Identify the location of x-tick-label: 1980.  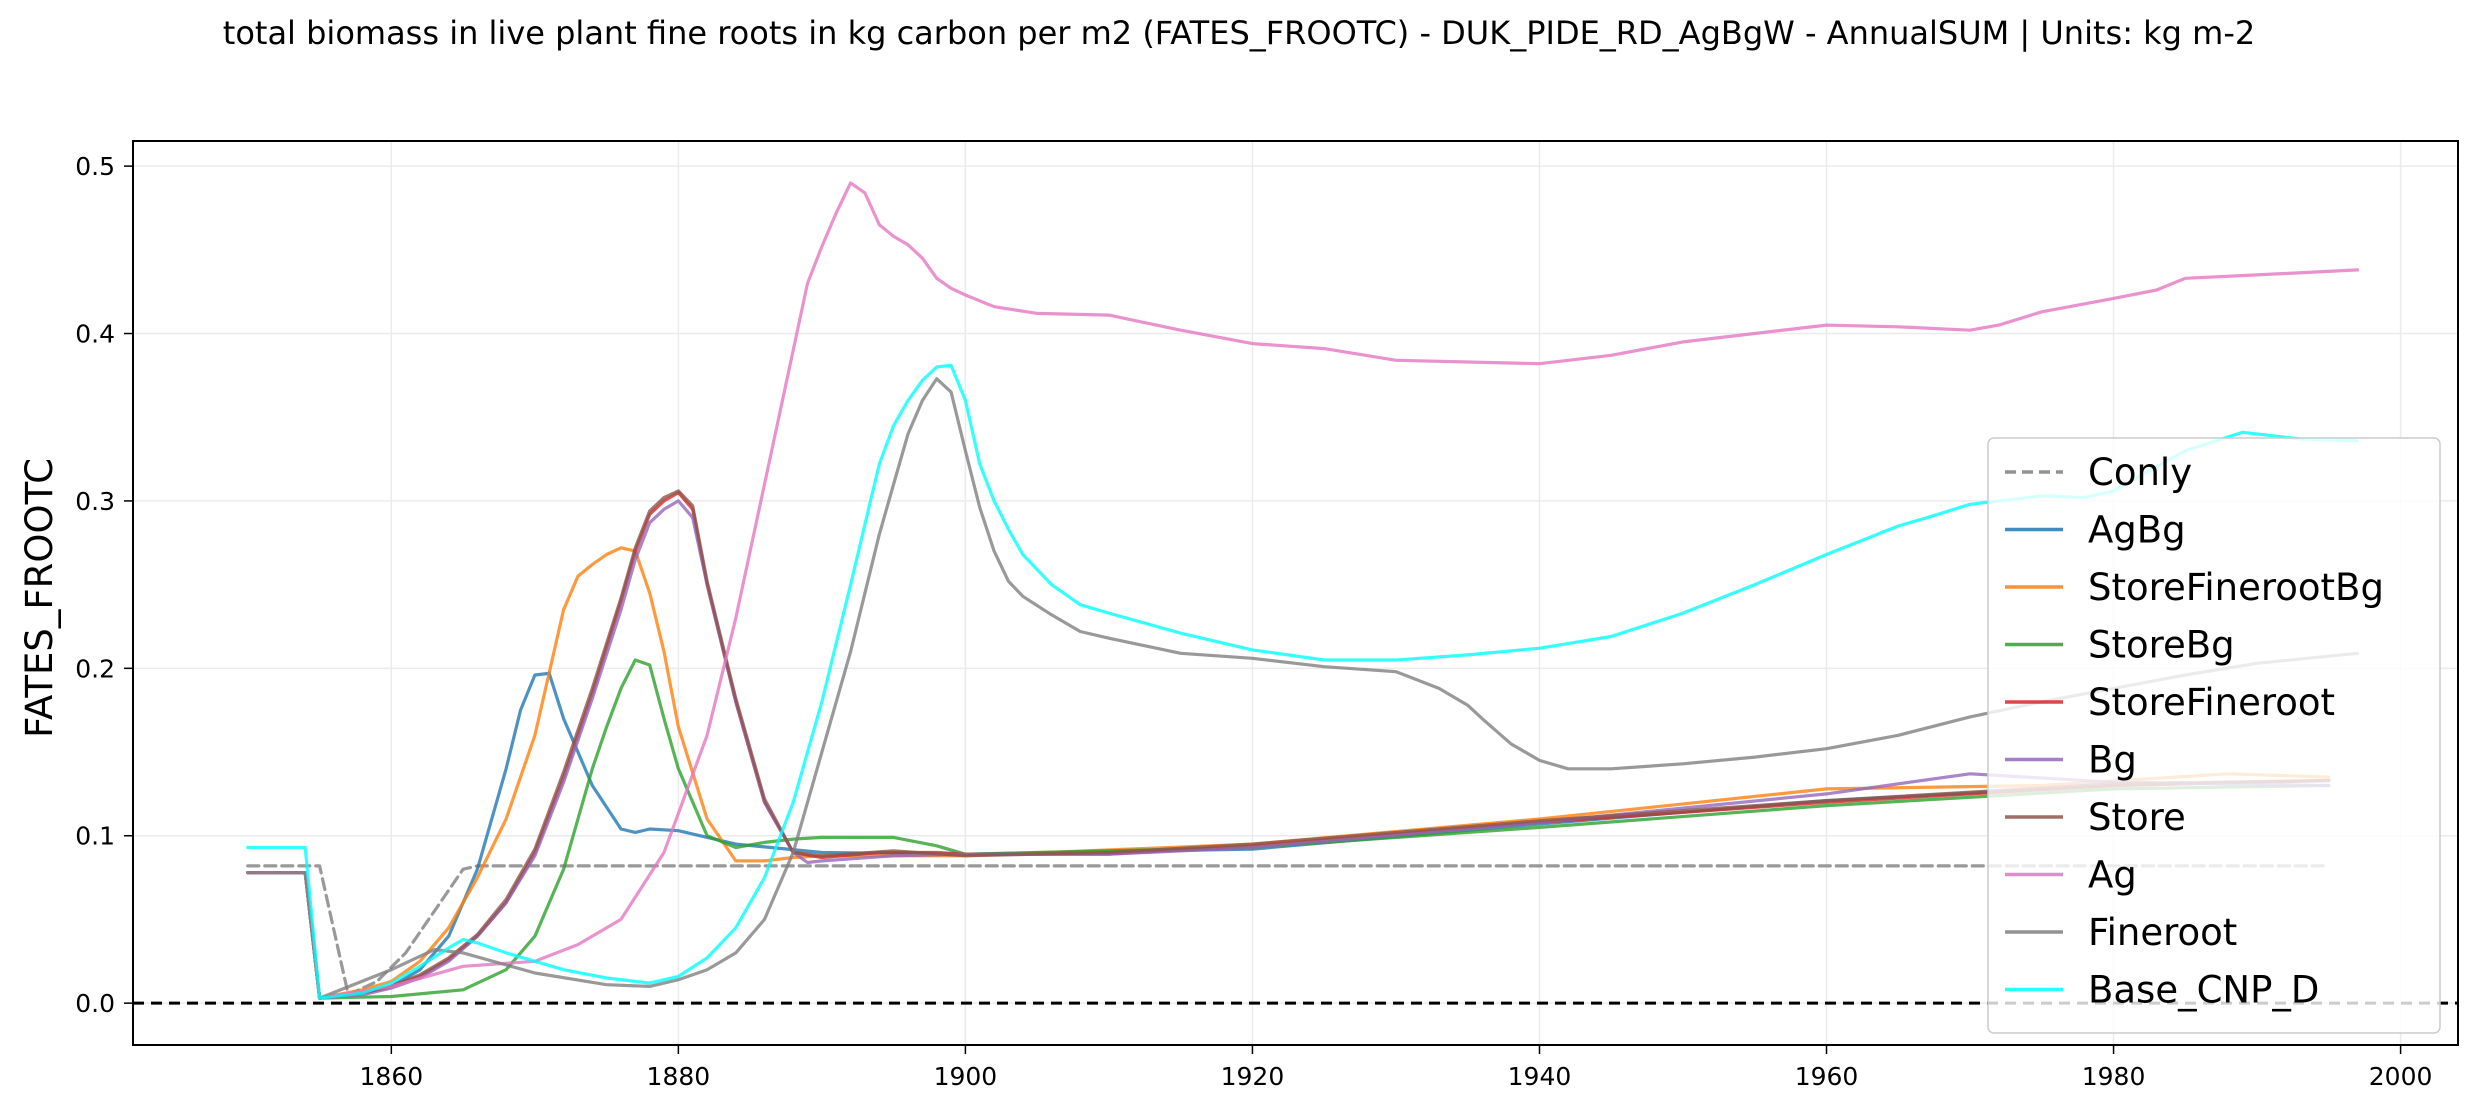
(2114, 1076).